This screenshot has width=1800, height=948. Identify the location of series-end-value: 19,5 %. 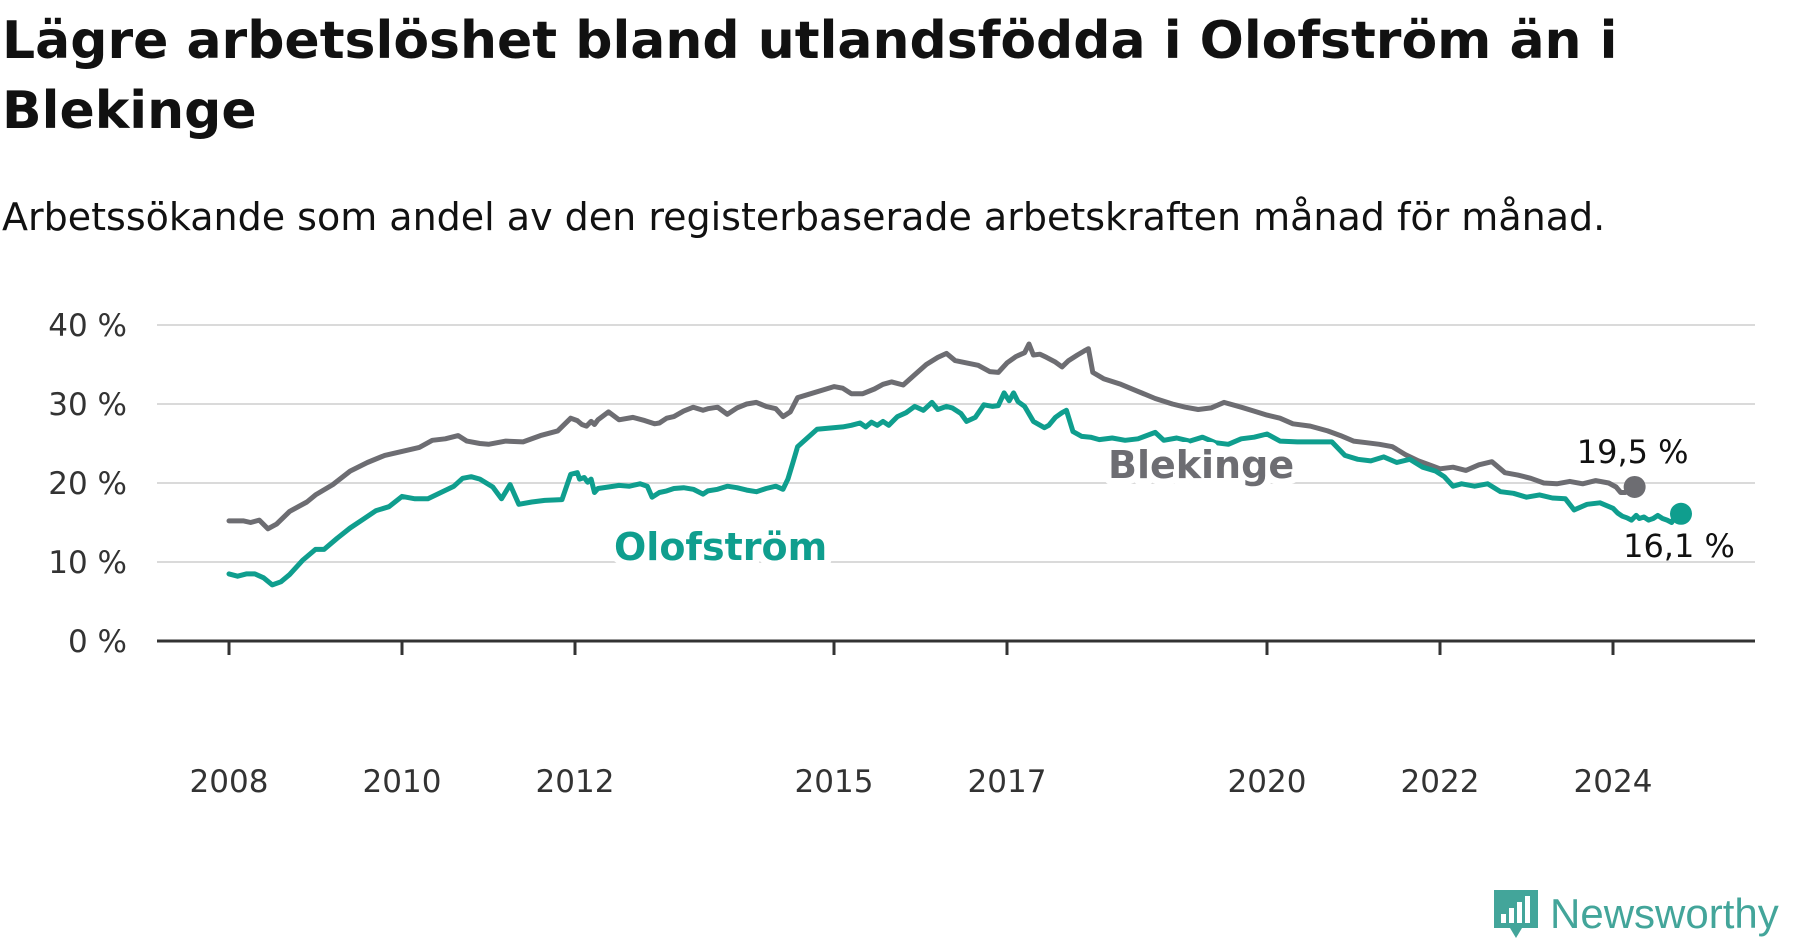
(1633, 452).